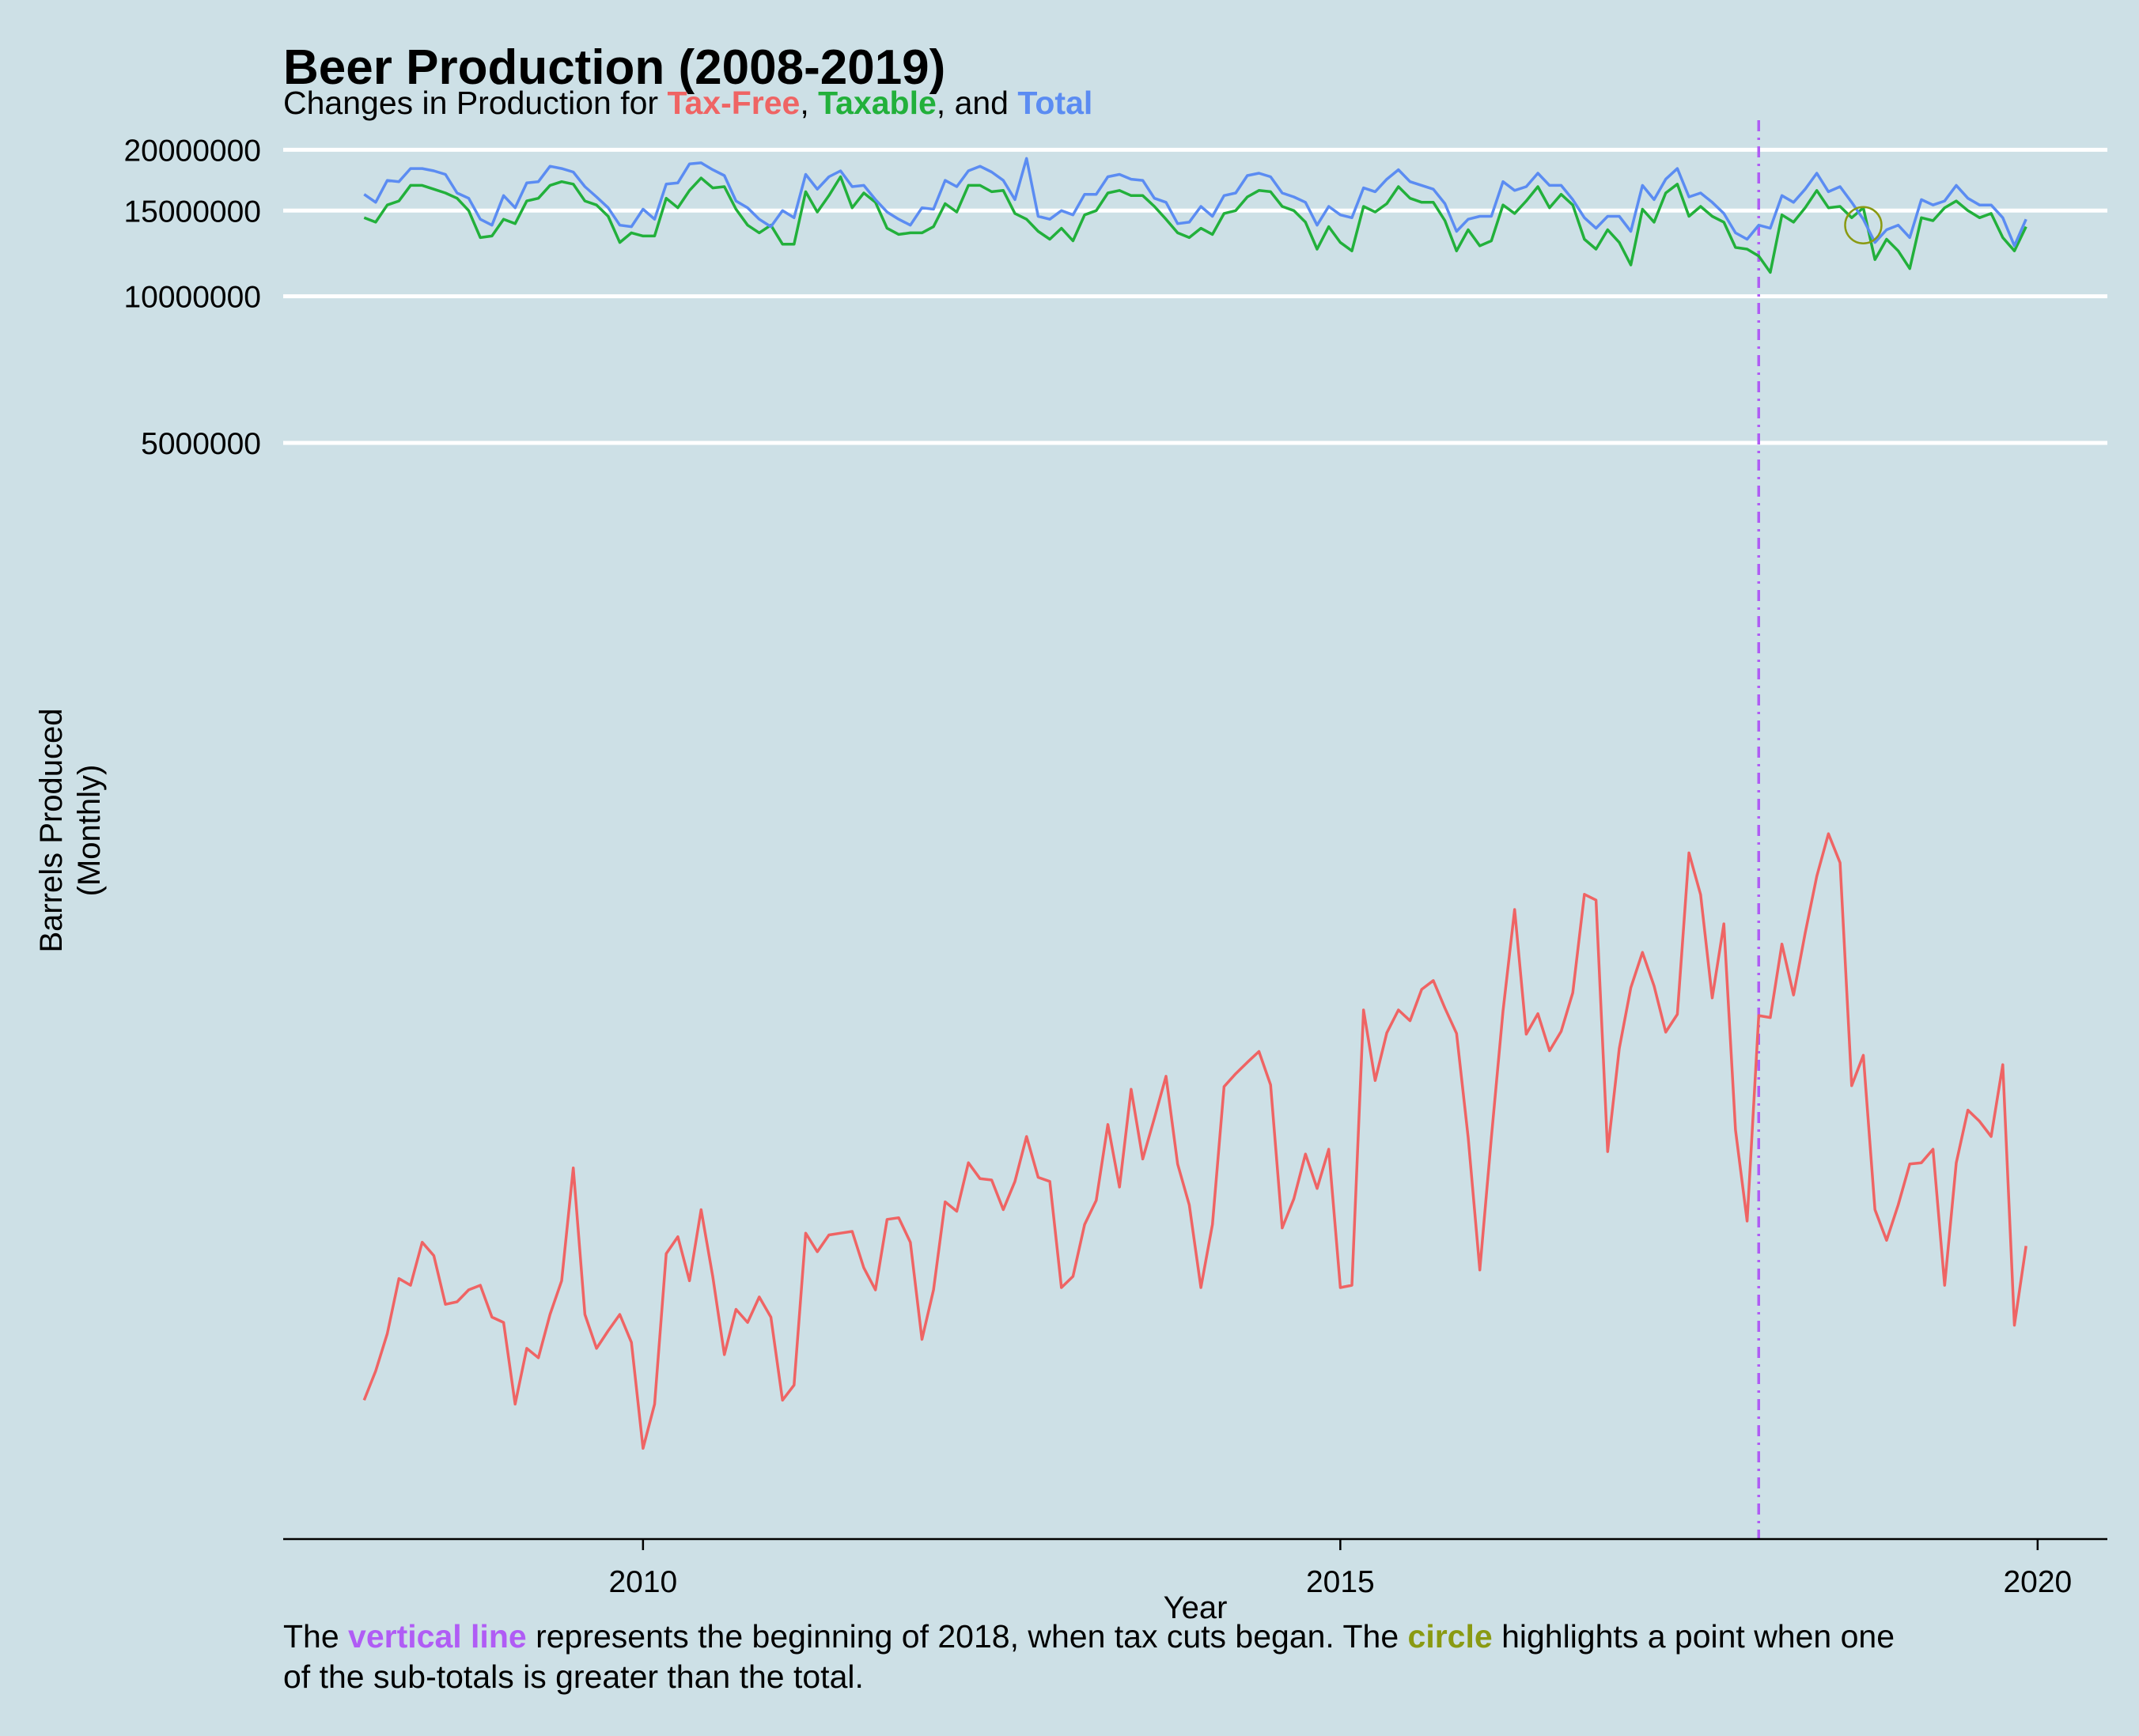  Describe the element at coordinates (1450, 1637) in the screenshot. I see `caption-circle-highlight: circle` at that location.